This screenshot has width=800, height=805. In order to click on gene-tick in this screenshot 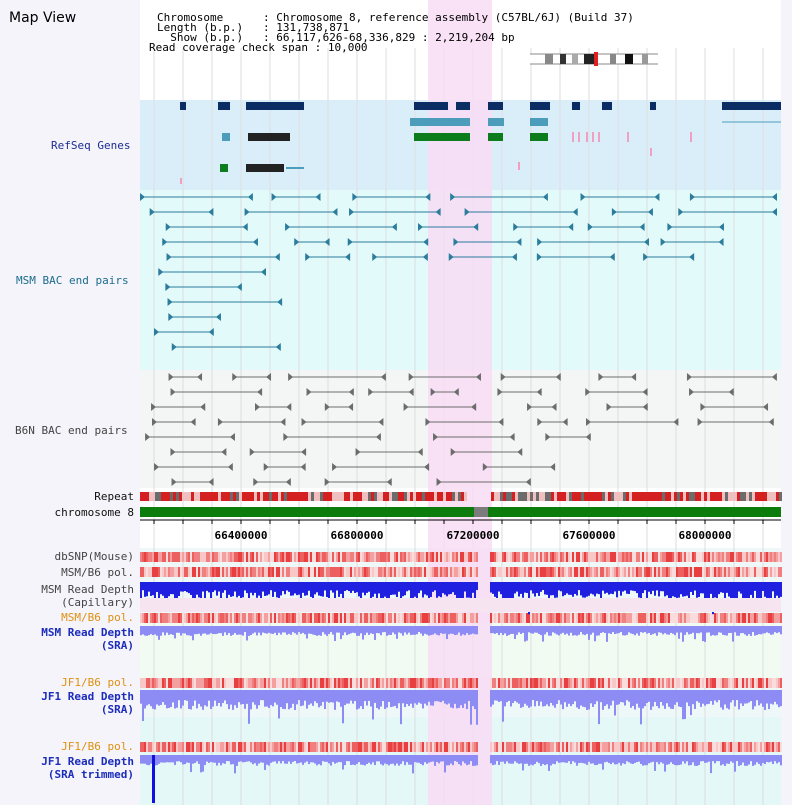, I will do `click(691, 137)`.